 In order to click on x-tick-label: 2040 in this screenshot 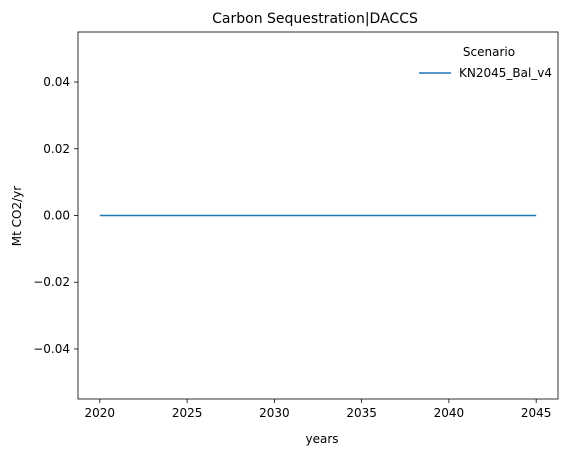, I will do `click(449, 413)`.